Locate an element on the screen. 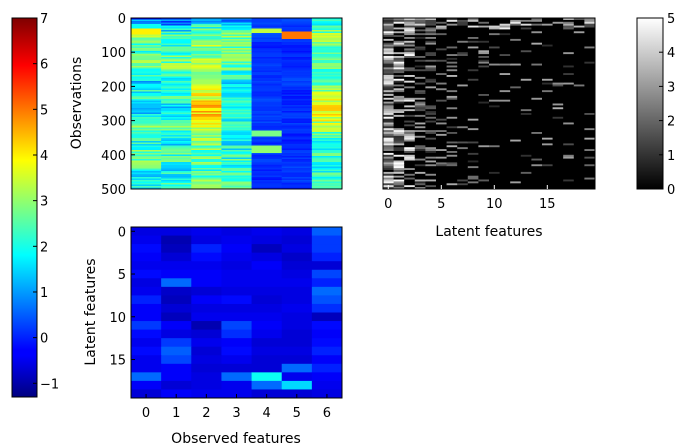 This screenshot has width=685, height=447. observations-y-tick-label: 500 is located at coordinates (113, 190).